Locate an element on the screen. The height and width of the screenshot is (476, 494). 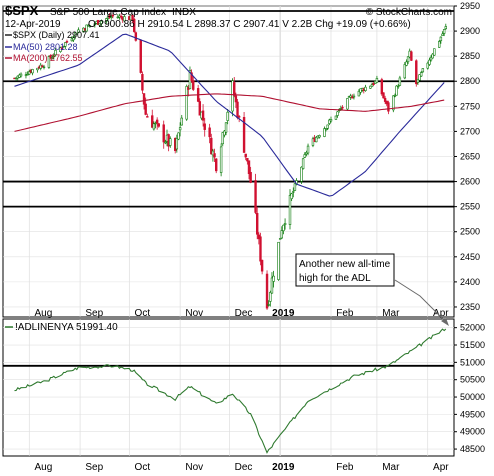
adl-label: !ADLINENYA 51991.40 is located at coordinates (66, 327).